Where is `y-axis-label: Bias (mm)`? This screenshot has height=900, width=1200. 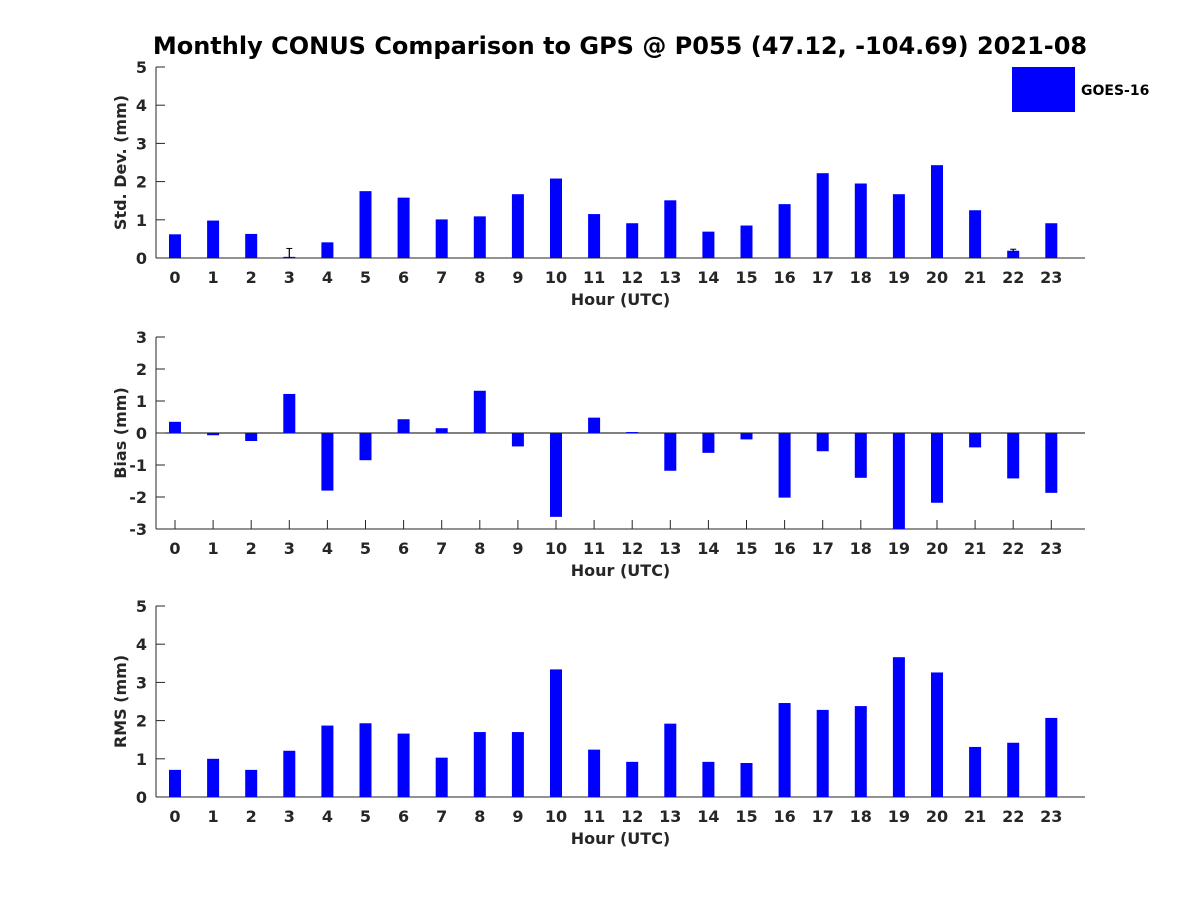
y-axis-label: Bias (mm) is located at coordinates (120, 433).